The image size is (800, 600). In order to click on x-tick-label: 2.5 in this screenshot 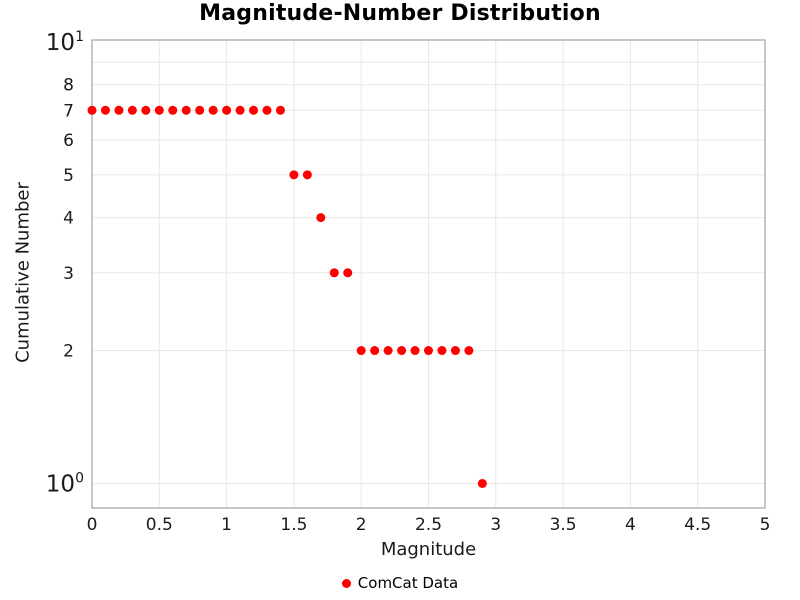, I will do `click(428, 525)`.